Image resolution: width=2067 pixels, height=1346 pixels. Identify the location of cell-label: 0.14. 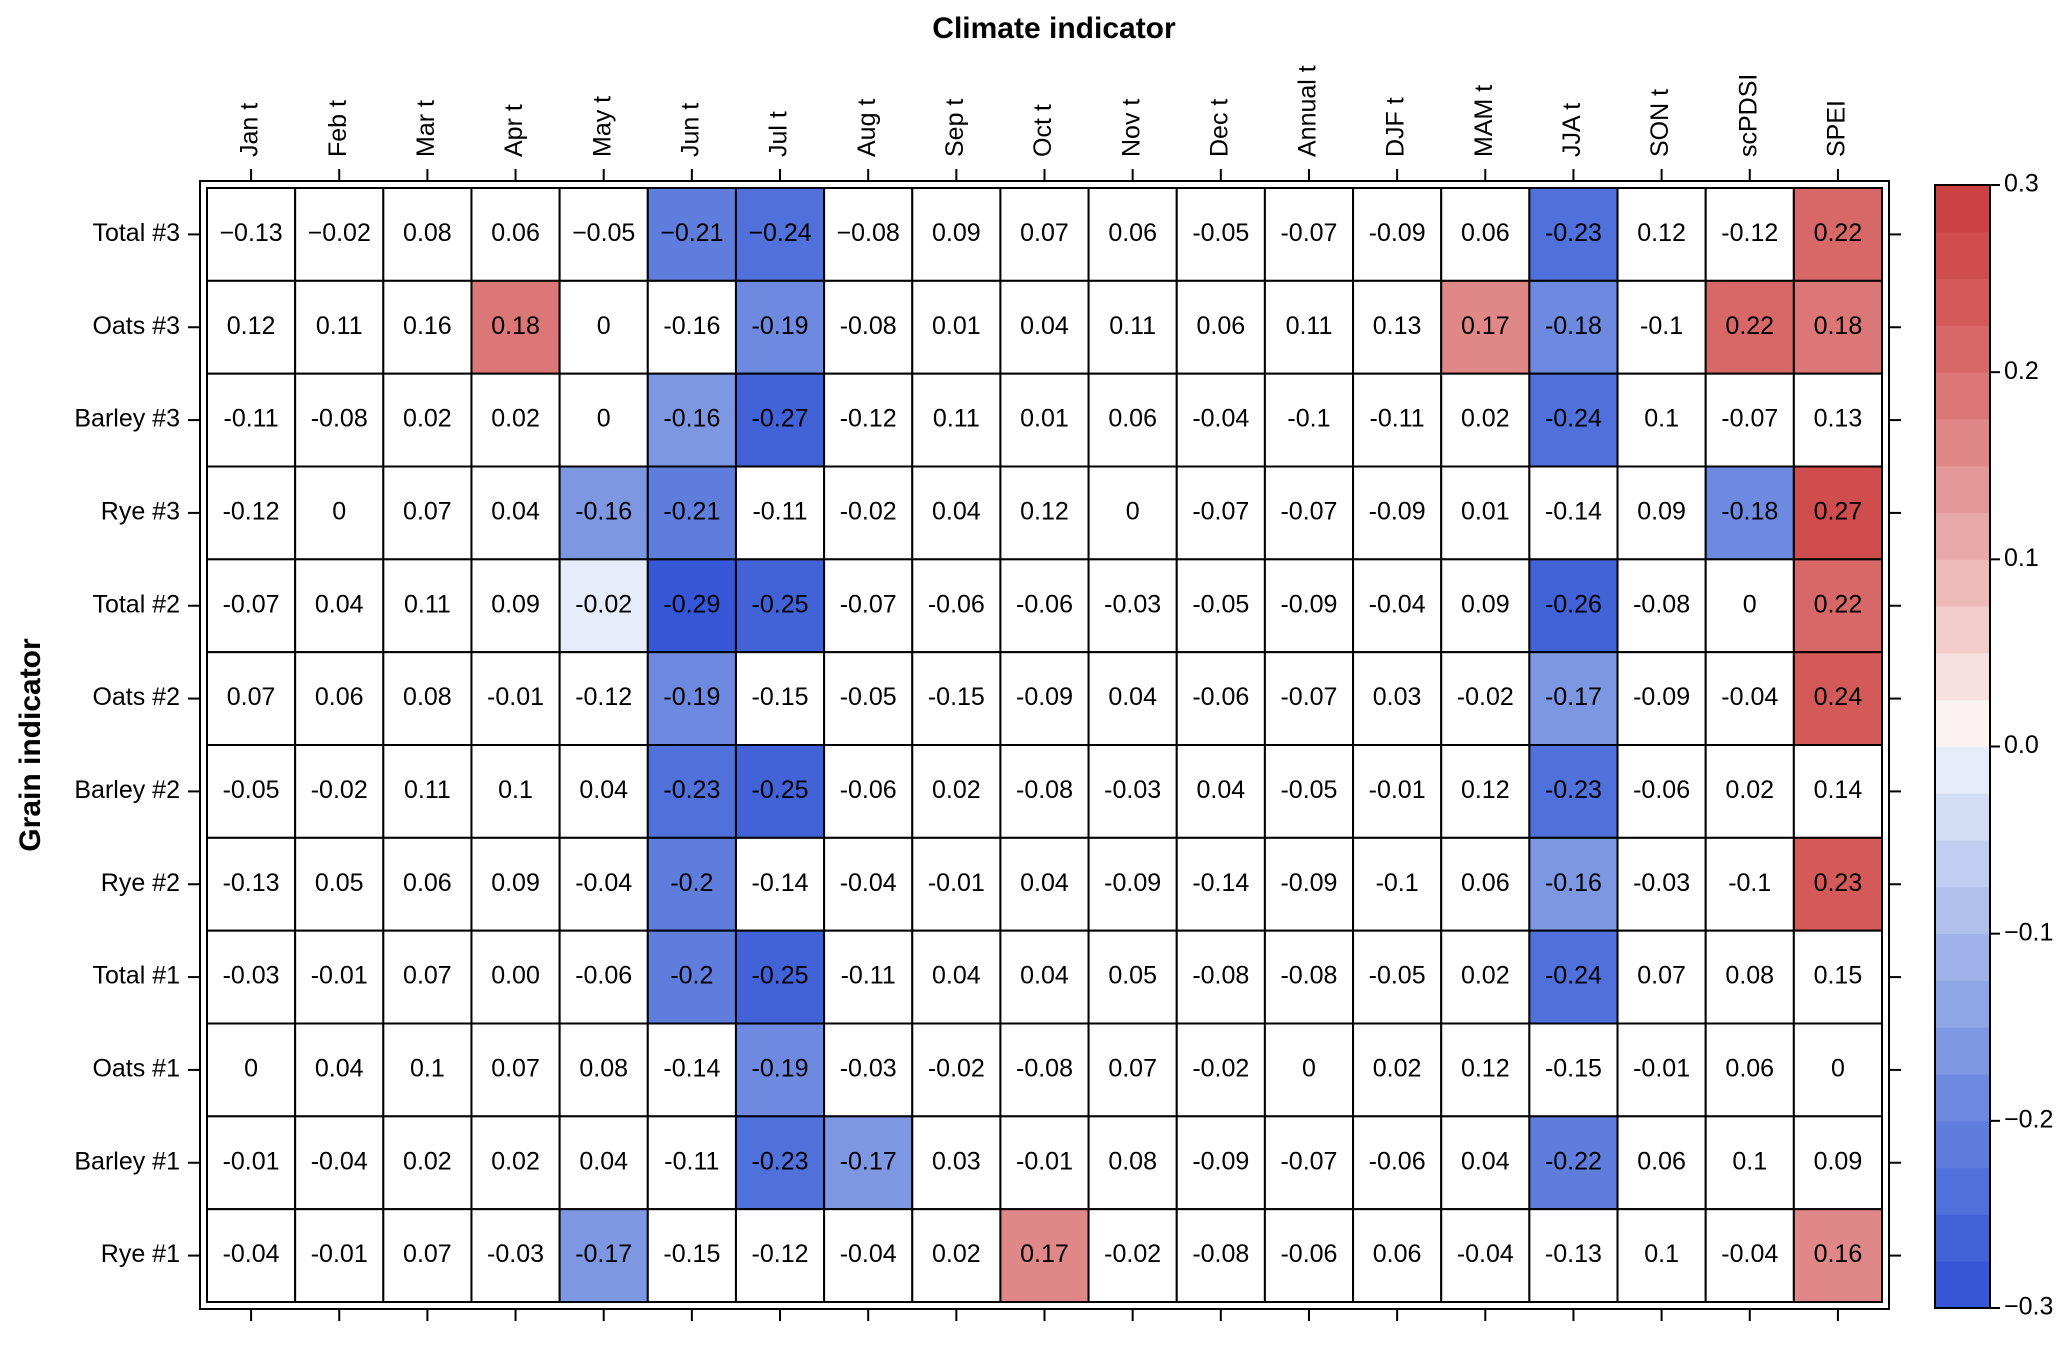
(1838, 790).